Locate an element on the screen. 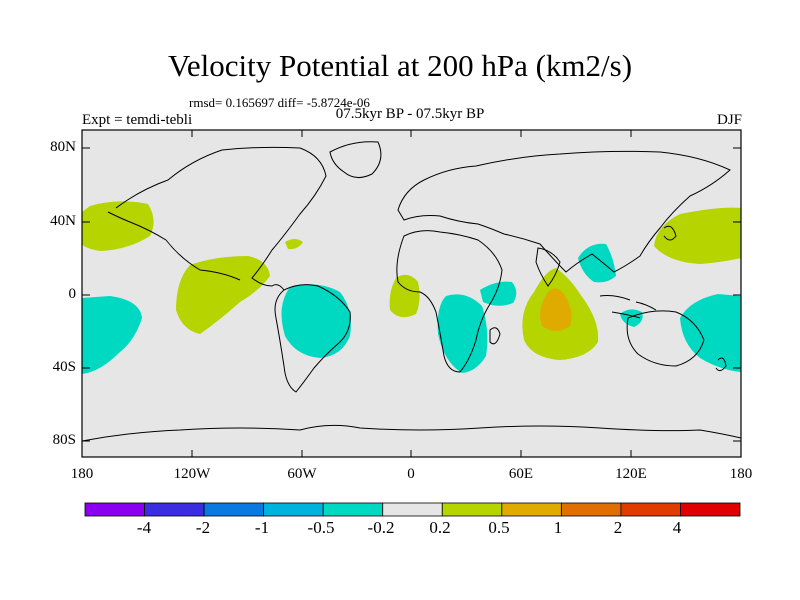 The height and width of the screenshot is (600, 800). lat-label-eq: 0 is located at coordinates (72, 294).